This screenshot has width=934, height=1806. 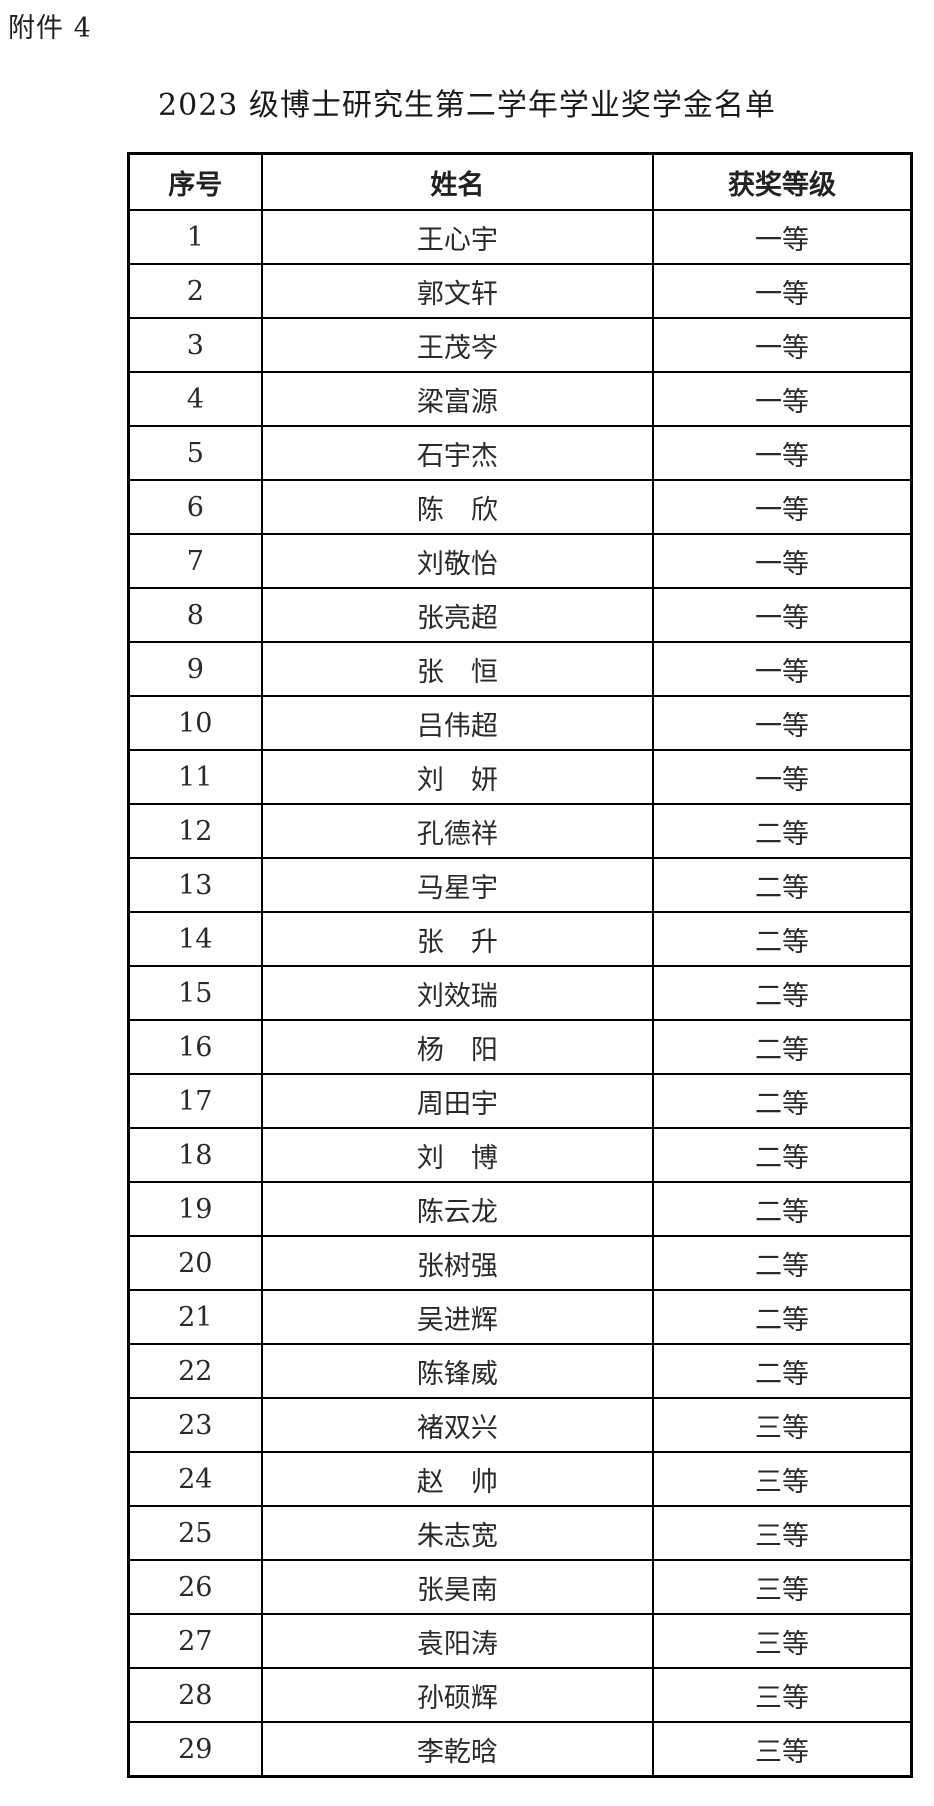 What do you see at coordinates (457, 1209) in the screenshot?
I see `student-name: 陈云龙` at bounding box center [457, 1209].